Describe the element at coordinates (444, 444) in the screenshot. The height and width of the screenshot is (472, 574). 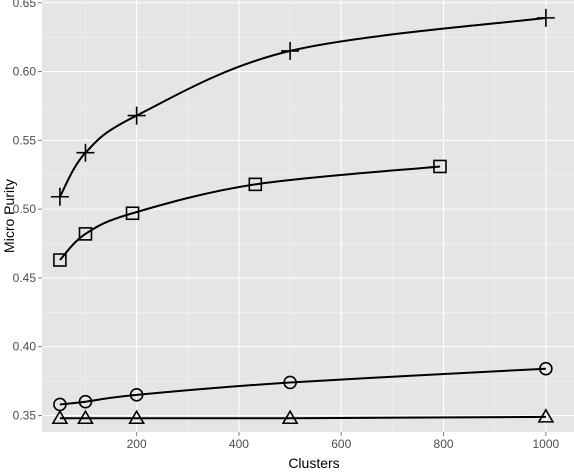
I see `x-tick-label: 800` at that location.